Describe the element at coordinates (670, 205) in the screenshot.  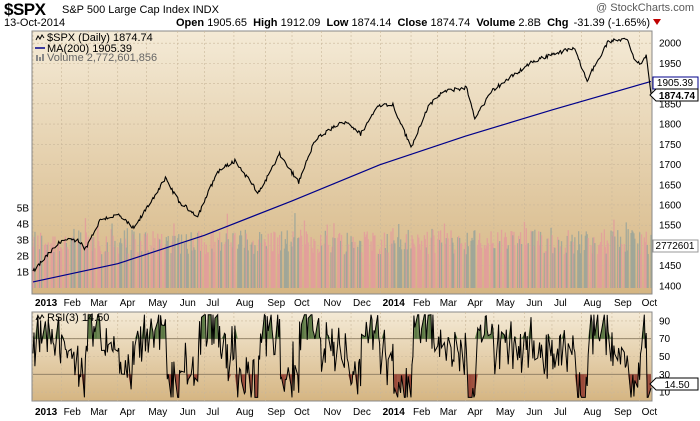
I see `price-tick-label: 1600` at that location.